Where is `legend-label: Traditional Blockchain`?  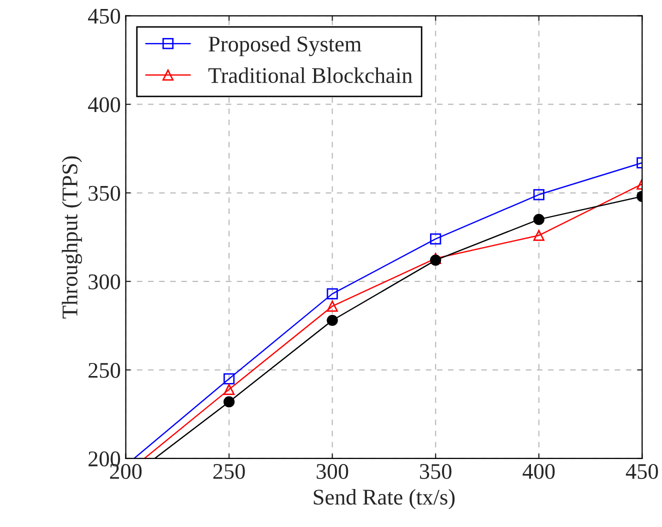
legend-label: Traditional Blockchain is located at coordinates (310, 75).